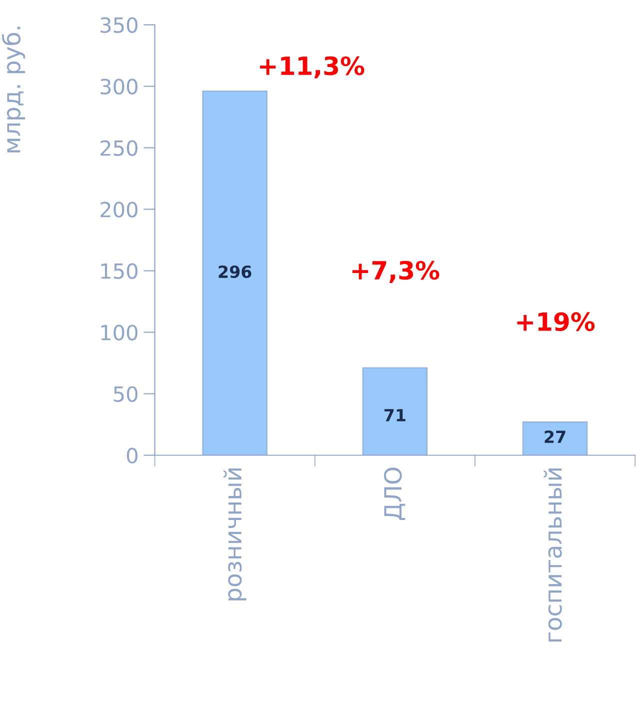 This screenshot has width=637, height=708. Describe the element at coordinates (126, 394) in the screenshot. I see `y-tick-label: 50` at that location.